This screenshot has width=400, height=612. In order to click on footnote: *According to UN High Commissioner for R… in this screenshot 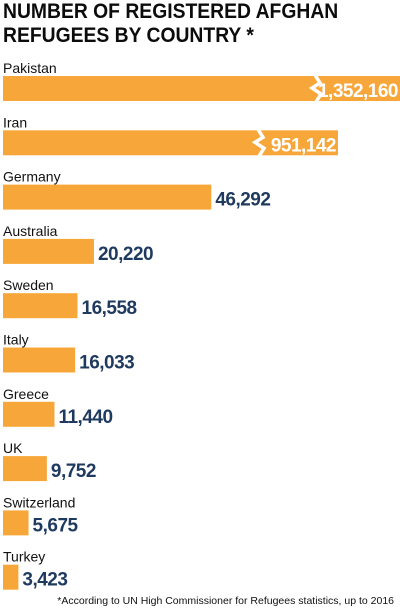, I will do `click(225, 601)`.